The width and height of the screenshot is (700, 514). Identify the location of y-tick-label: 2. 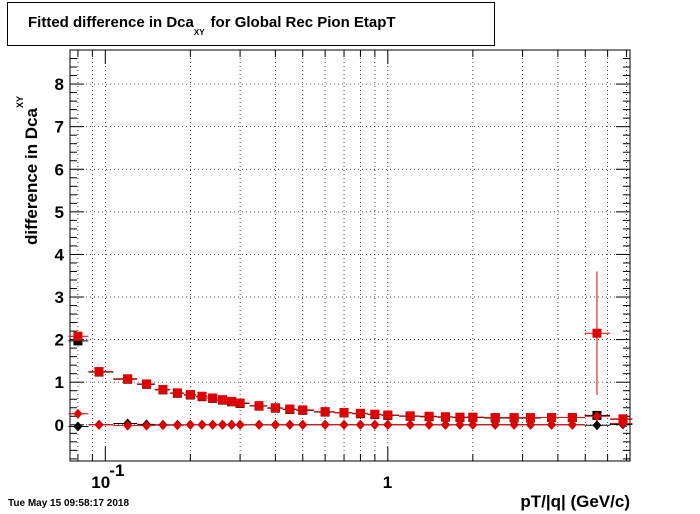
(59, 340).